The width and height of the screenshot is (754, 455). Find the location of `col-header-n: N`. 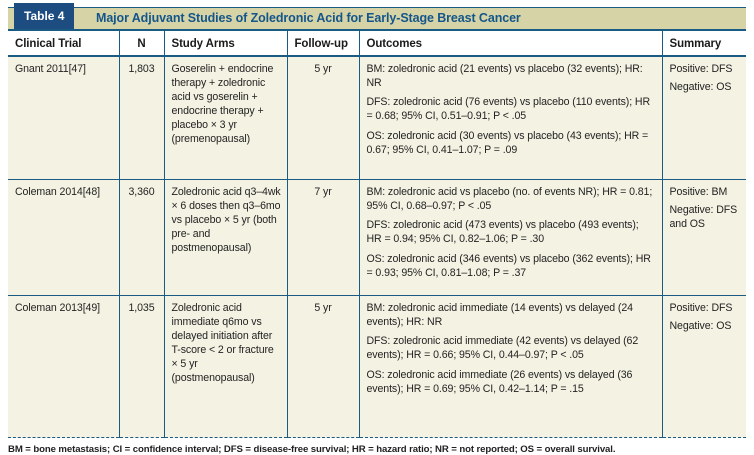

col-header-n: N is located at coordinates (141, 44).